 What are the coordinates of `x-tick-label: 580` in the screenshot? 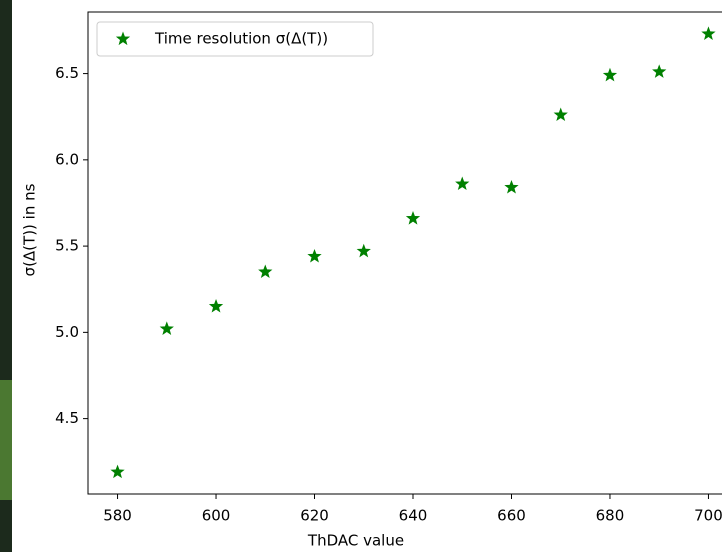 It's located at (117, 516).